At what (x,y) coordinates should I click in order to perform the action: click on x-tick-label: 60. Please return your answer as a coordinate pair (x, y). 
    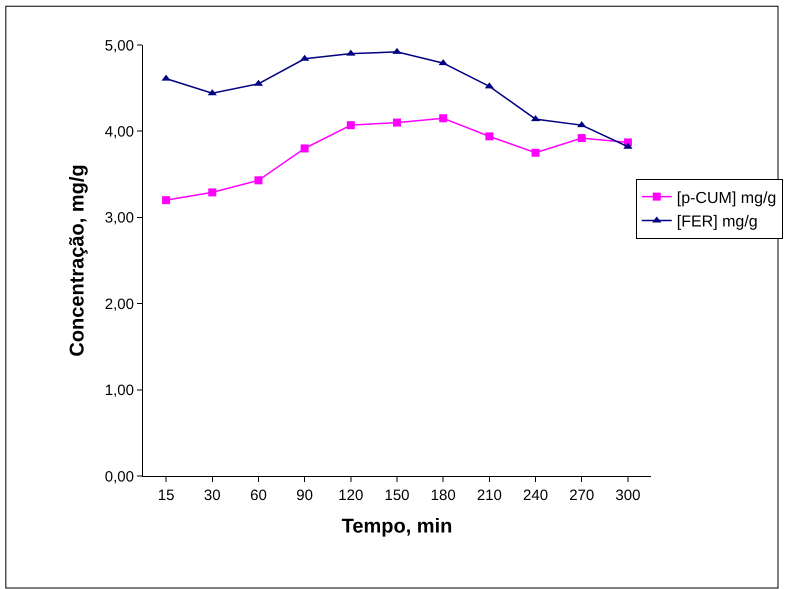
    Looking at the image, I should click on (258, 495).